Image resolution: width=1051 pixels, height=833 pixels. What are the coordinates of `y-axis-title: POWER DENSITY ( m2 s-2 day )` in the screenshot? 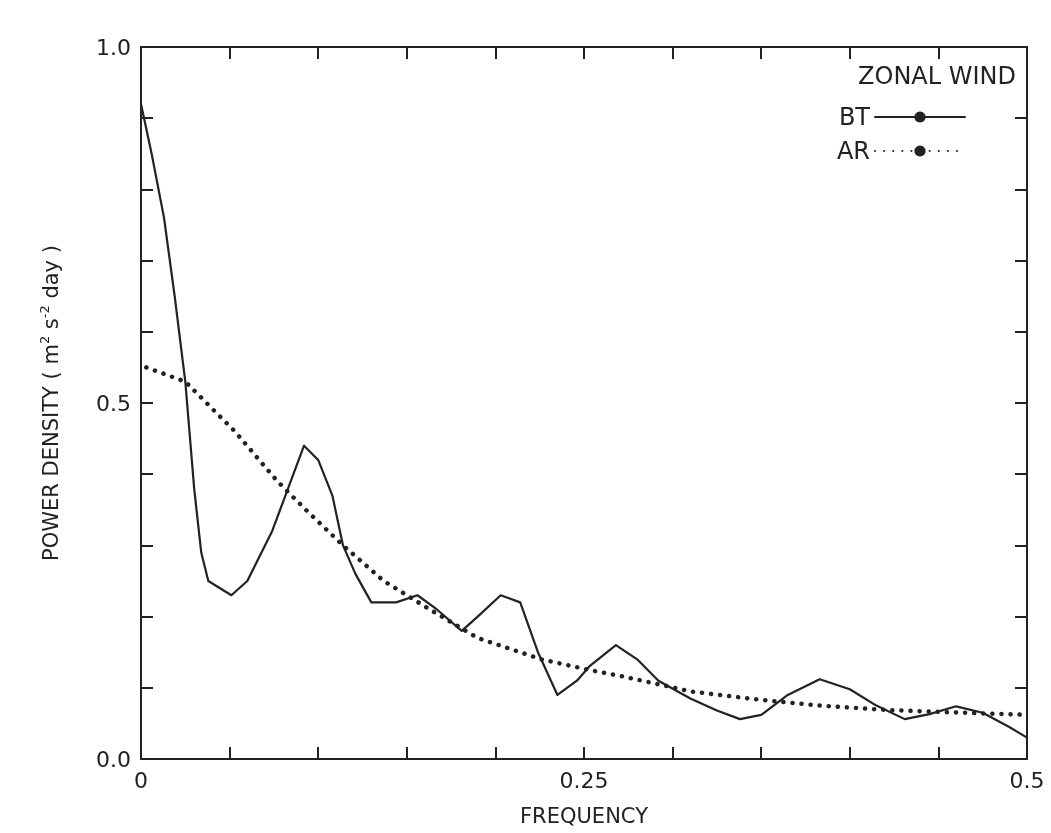 It's located at (50, 403).